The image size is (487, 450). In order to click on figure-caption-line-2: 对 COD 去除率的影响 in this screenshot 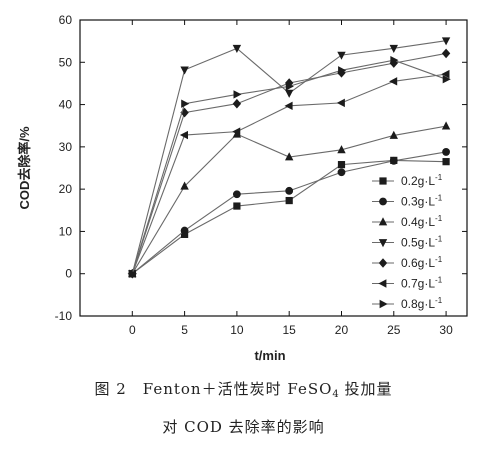, I will do `click(243, 427)`.